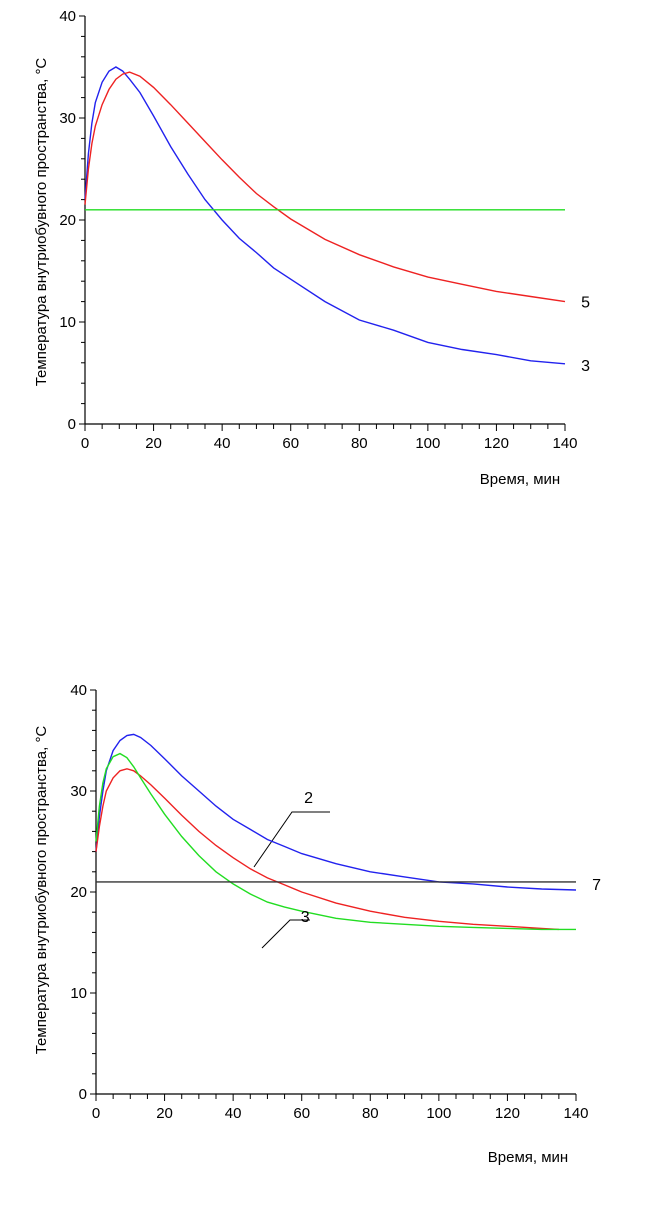 Image resolution: width=657 pixels, height=1207 pixels. What do you see at coordinates (308, 798) in the screenshot?
I see `curve-label: 2` at bounding box center [308, 798].